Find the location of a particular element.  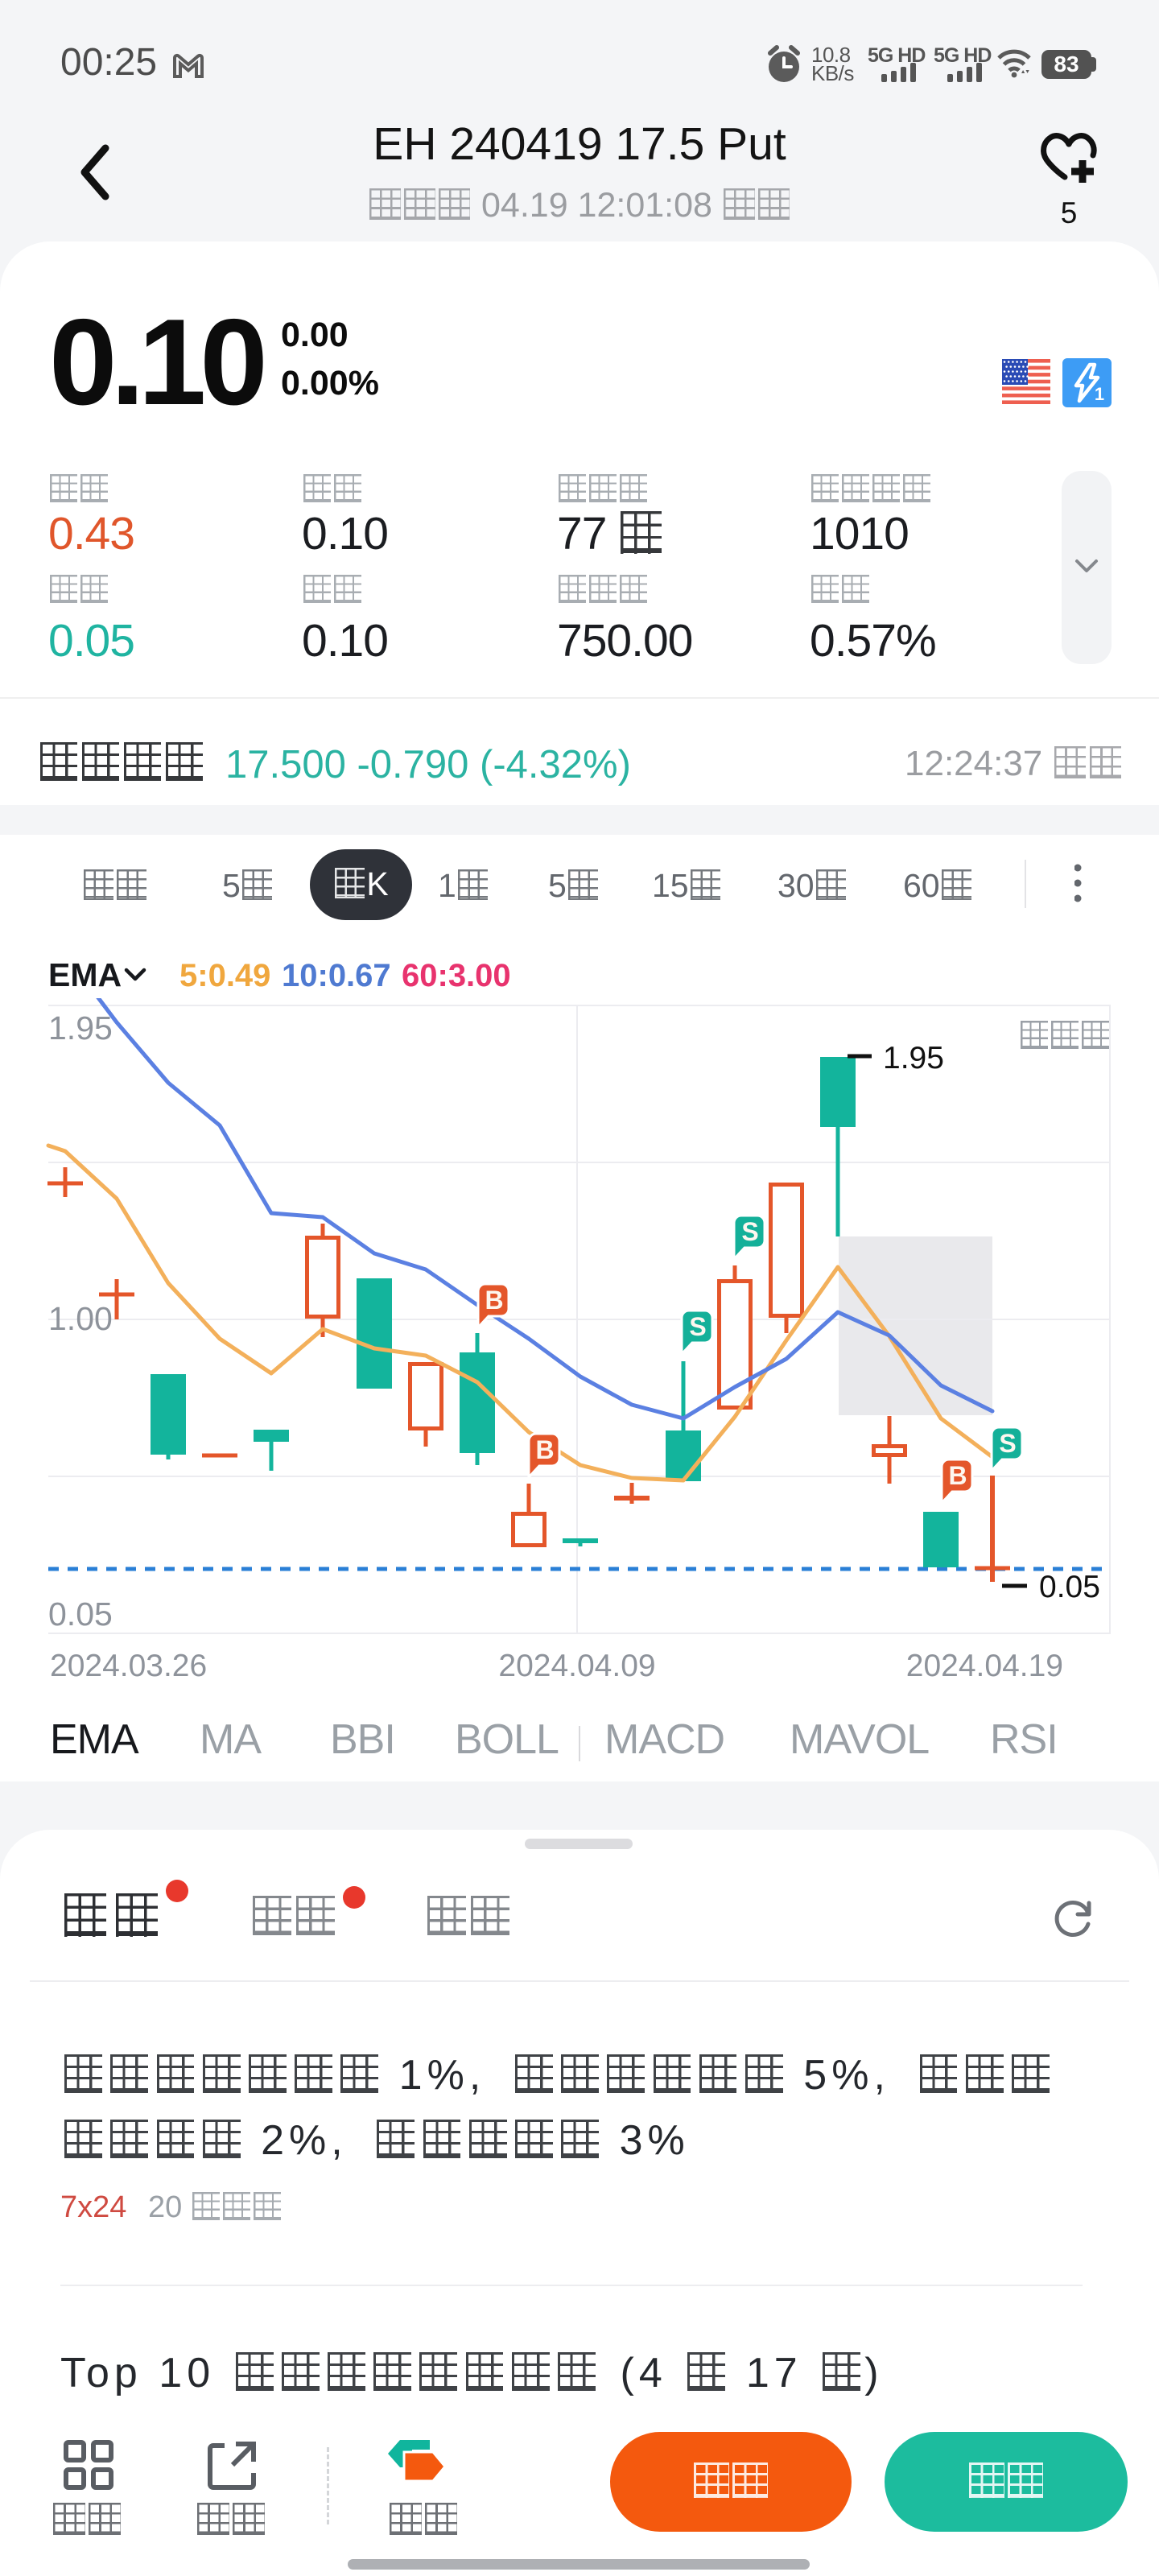

svg-text: 2024.04.19 is located at coordinates (984, 1666).